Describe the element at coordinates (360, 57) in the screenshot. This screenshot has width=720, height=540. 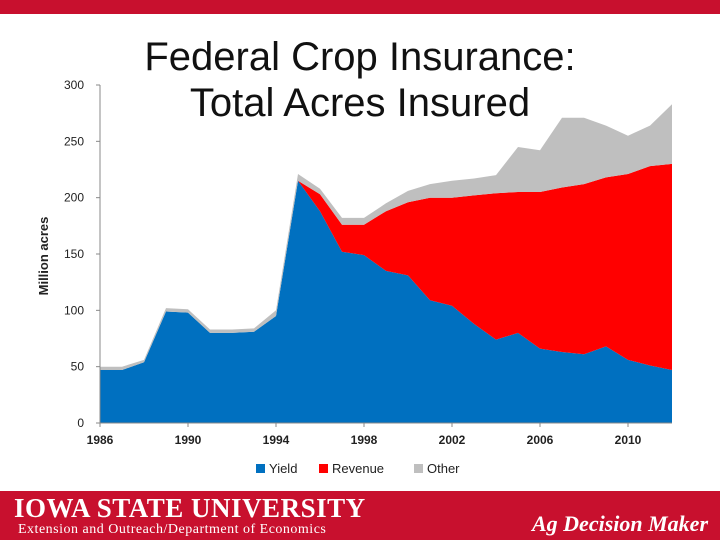
I see `slide-title-line-1: Federal Crop Insurance:` at that location.